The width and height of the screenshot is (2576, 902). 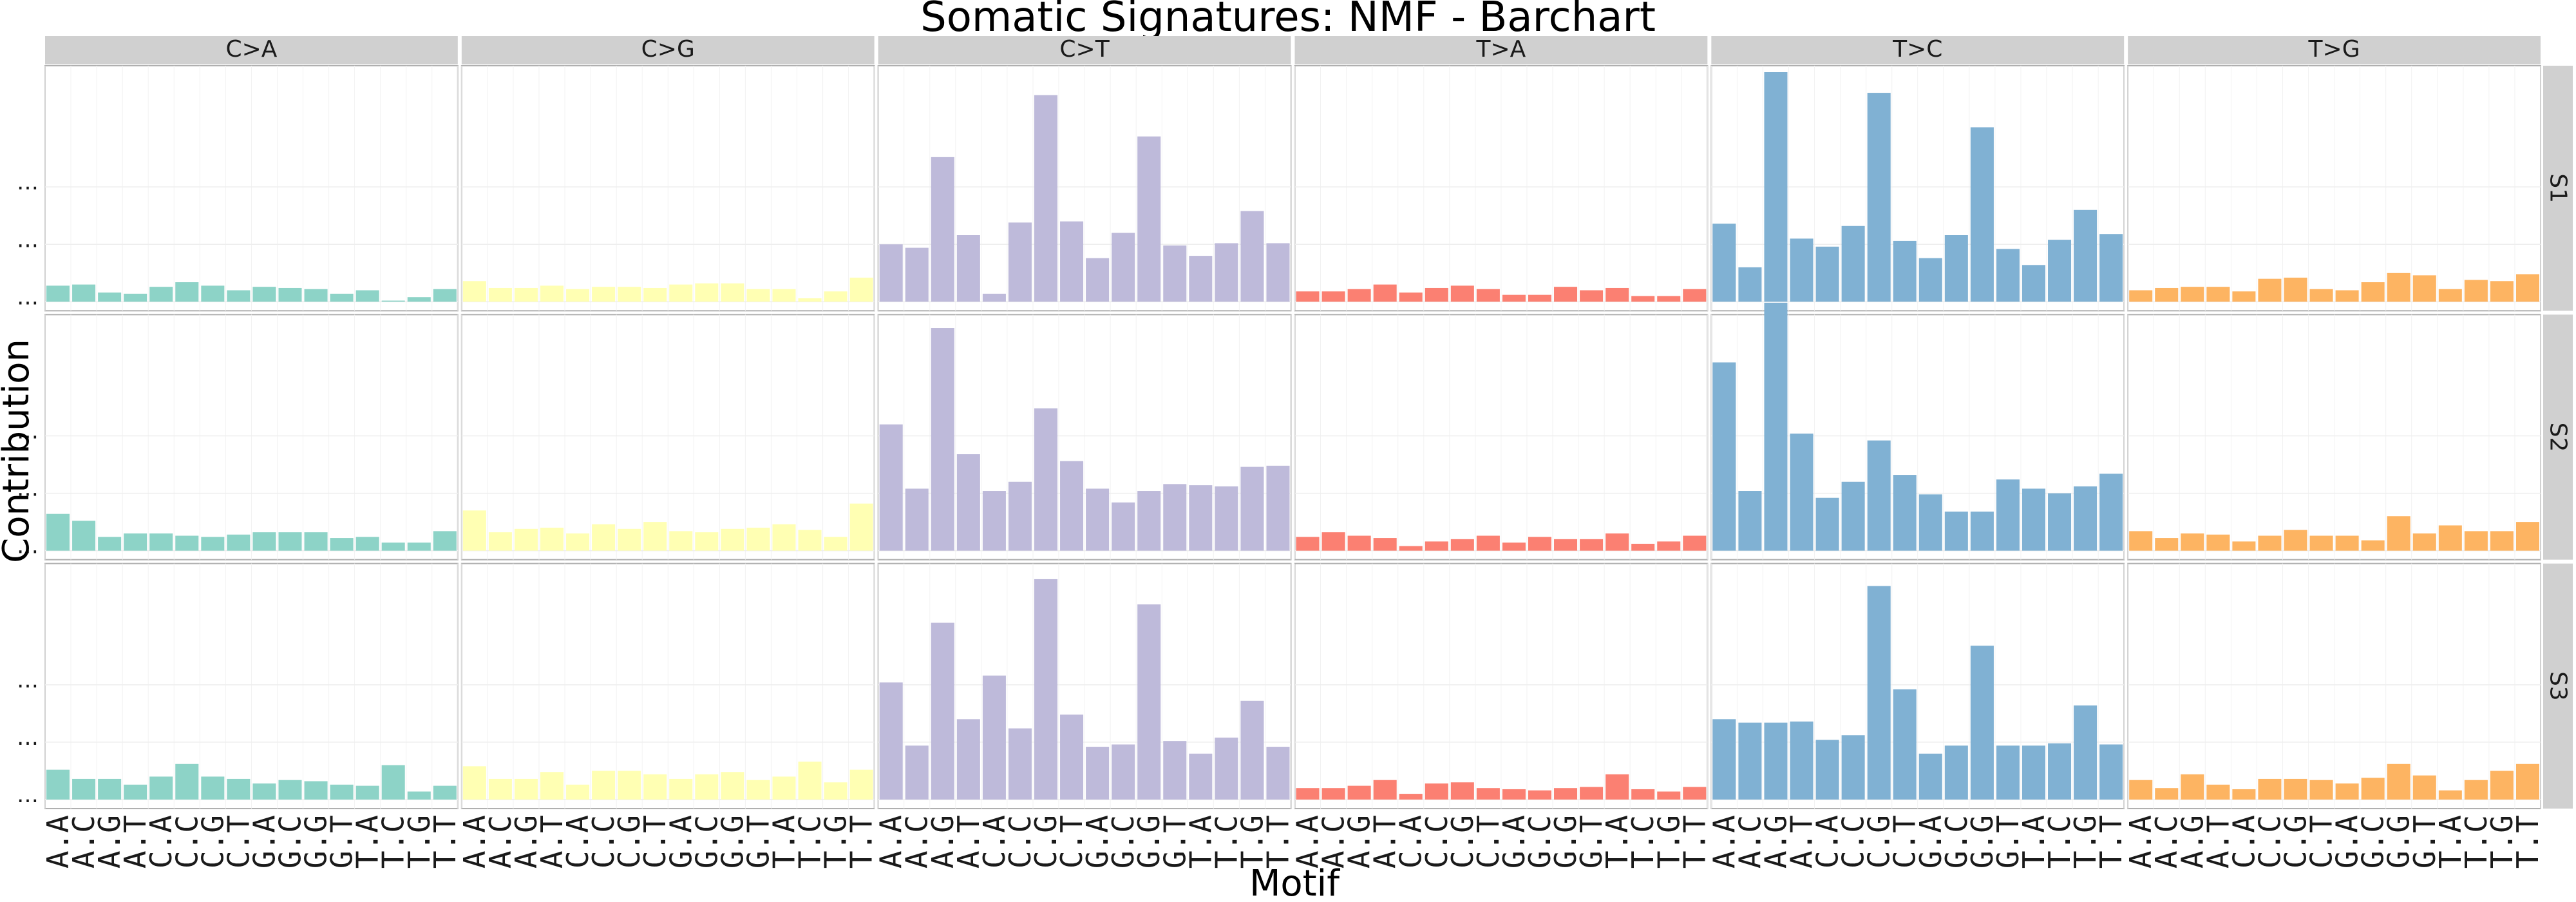 I want to click on bar-s2-t-a-a-a, so click(x=1308, y=544).